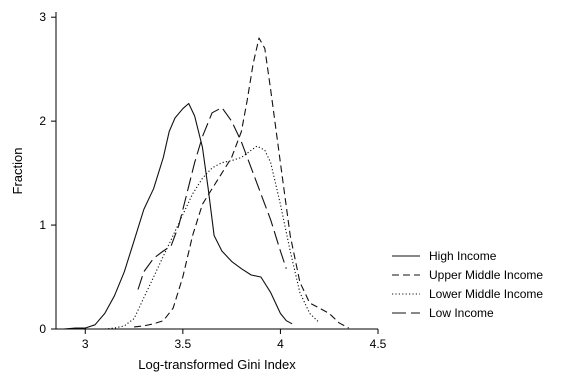 Image resolution: width=564 pixels, height=378 pixels. Describe the element at coordinates (280, 344) in the screenshot. I see `x-tick-label-2: 4` at that location.